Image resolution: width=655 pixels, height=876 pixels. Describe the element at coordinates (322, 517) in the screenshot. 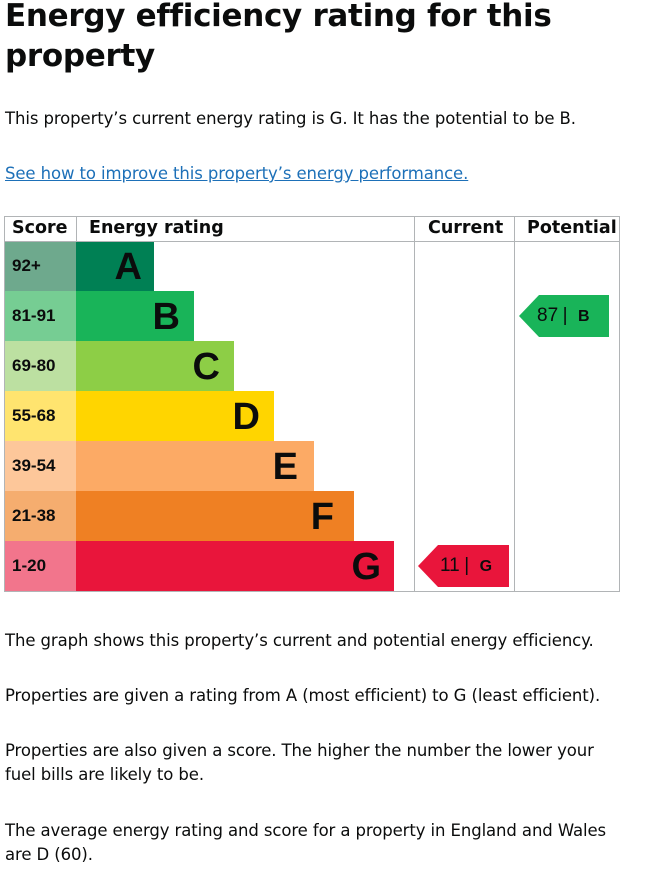

I see `band-letter-f: F` at that location.